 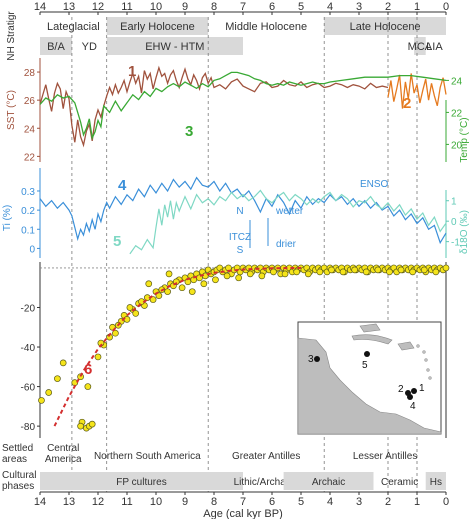 What do you see at coordinates (311, 359) in the screenshot?
I see `map-site-label: 3` at bounding box center [311, 359].